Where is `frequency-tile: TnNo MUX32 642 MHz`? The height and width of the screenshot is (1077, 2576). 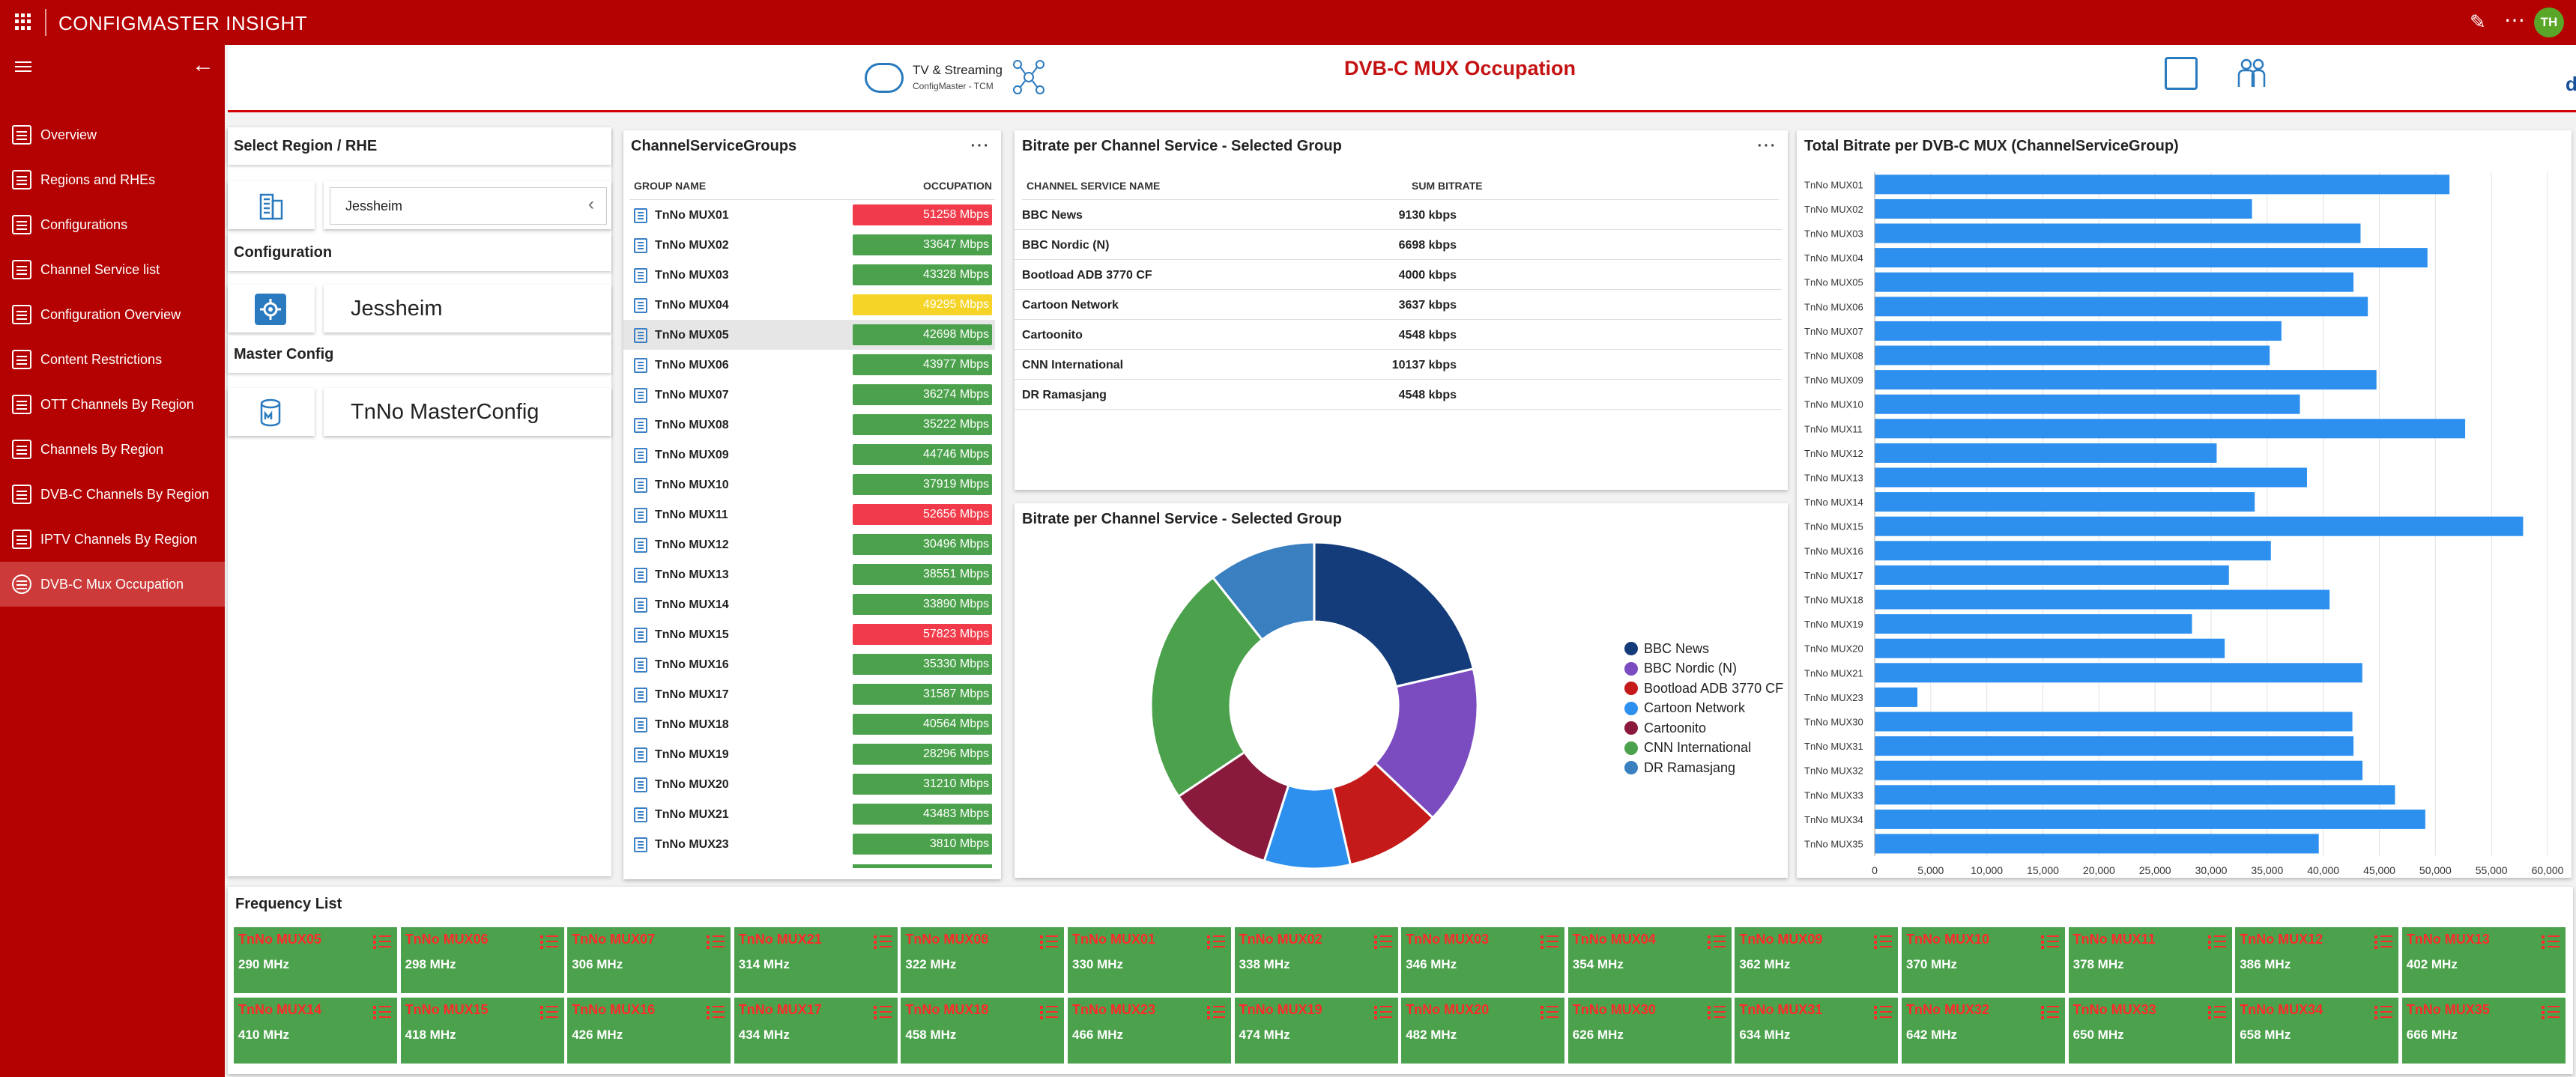 frequency-tile: TnNo MUX32 642 MHz is located at coordinates (1983, 1031).